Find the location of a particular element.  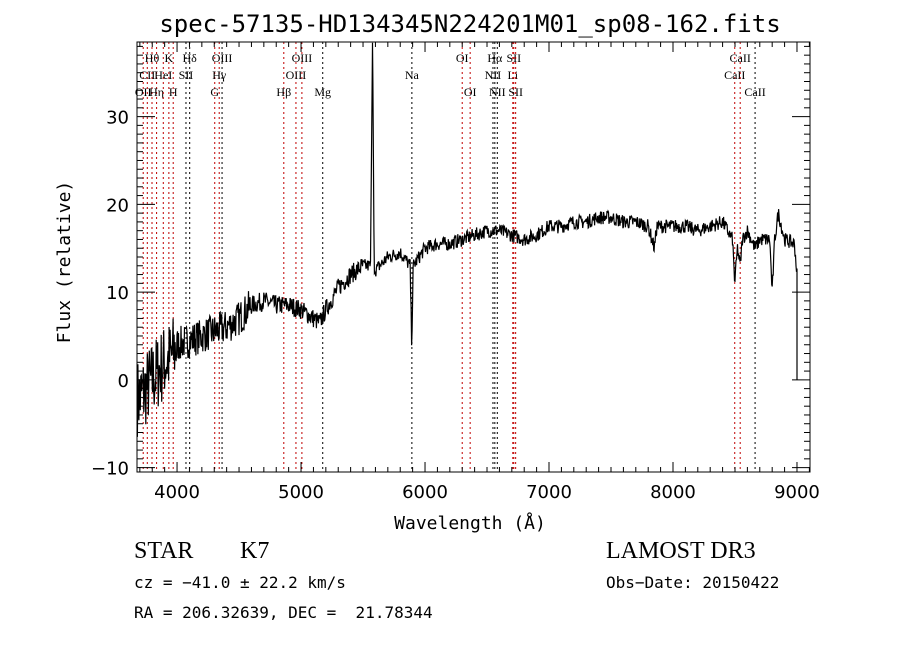

redshift-cz: cz = −41.0 ± 22.2 km/s is located at coordinates (240, 582).